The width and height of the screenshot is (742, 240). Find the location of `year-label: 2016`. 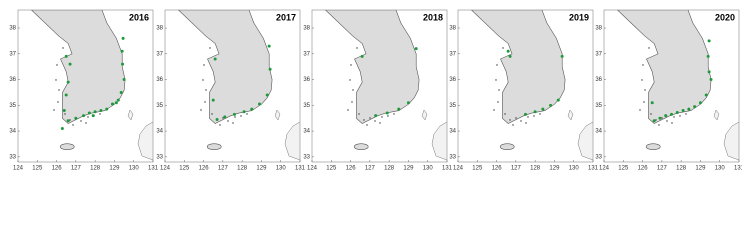

year-label: 2016 is located at coordinates (139, 17).